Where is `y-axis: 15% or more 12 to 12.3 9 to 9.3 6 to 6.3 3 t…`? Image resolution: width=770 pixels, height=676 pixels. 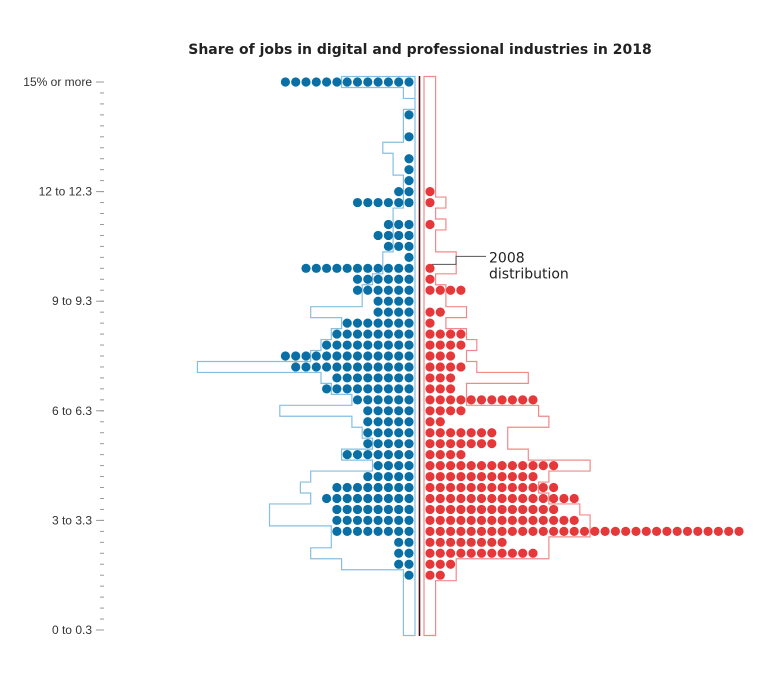 y-axis: 15% or more 12 to 12.3 9 to 9.3 6 to 6.3 3 t… is located at coordinates (63, 356).